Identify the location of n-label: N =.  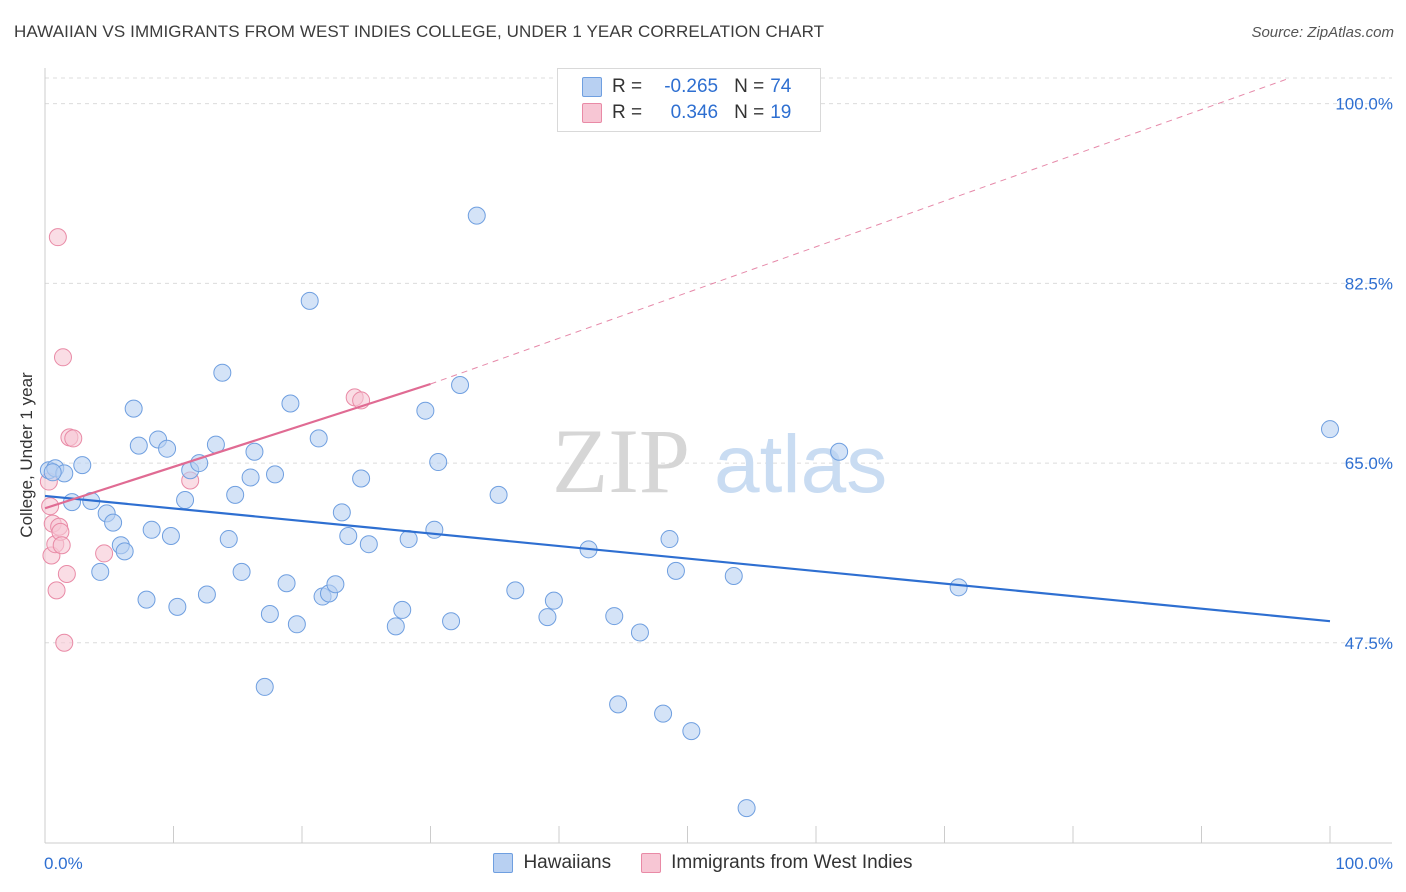
(749, 112).